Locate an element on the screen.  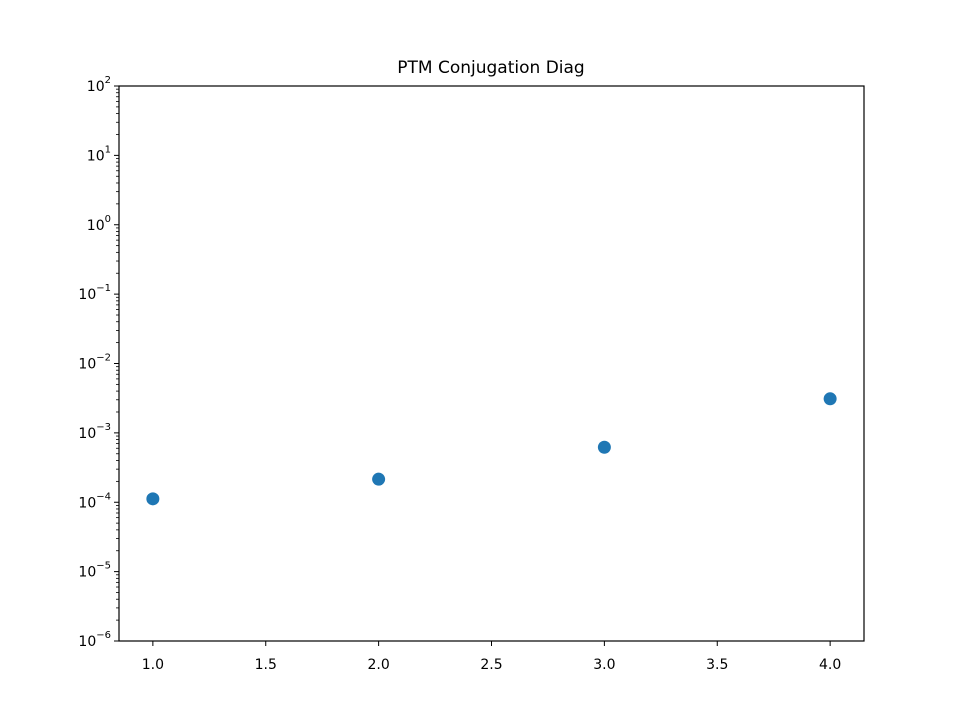
y-tick-label: 10⁻³ is located at coordinates (94, 432).